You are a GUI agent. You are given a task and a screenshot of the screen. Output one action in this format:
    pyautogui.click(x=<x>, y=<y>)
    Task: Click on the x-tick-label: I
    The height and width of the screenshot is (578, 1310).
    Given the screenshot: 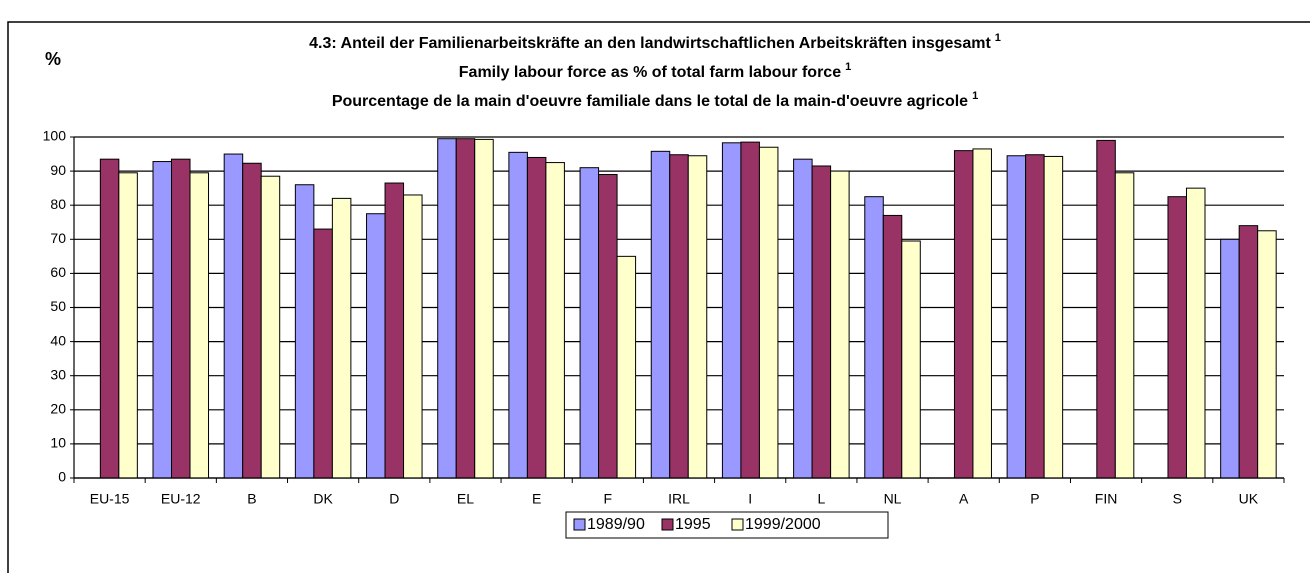 What is the action you would take?
    pyautogui.click(x=750, y=499)
    